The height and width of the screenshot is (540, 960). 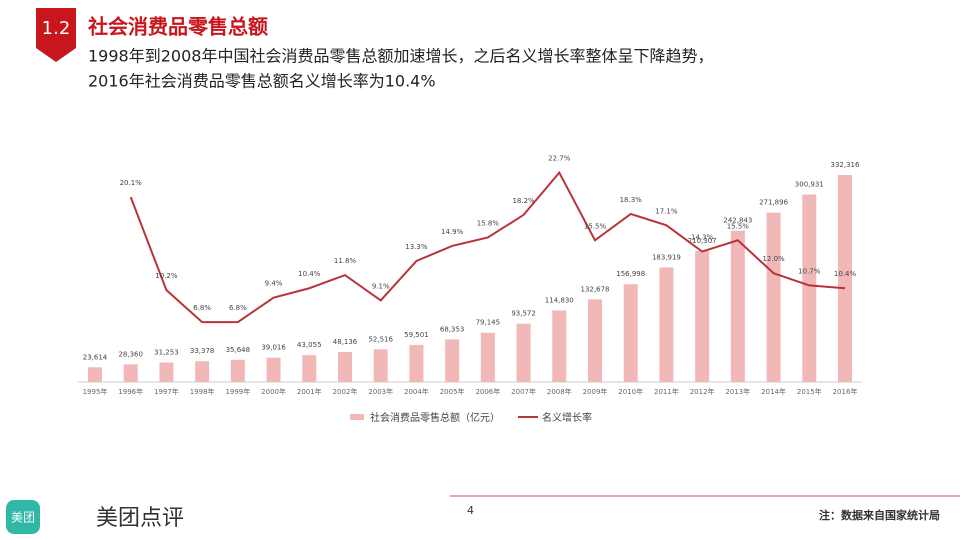 I want to click on legend-label: 名义增长率, so click(x=567, y=417).